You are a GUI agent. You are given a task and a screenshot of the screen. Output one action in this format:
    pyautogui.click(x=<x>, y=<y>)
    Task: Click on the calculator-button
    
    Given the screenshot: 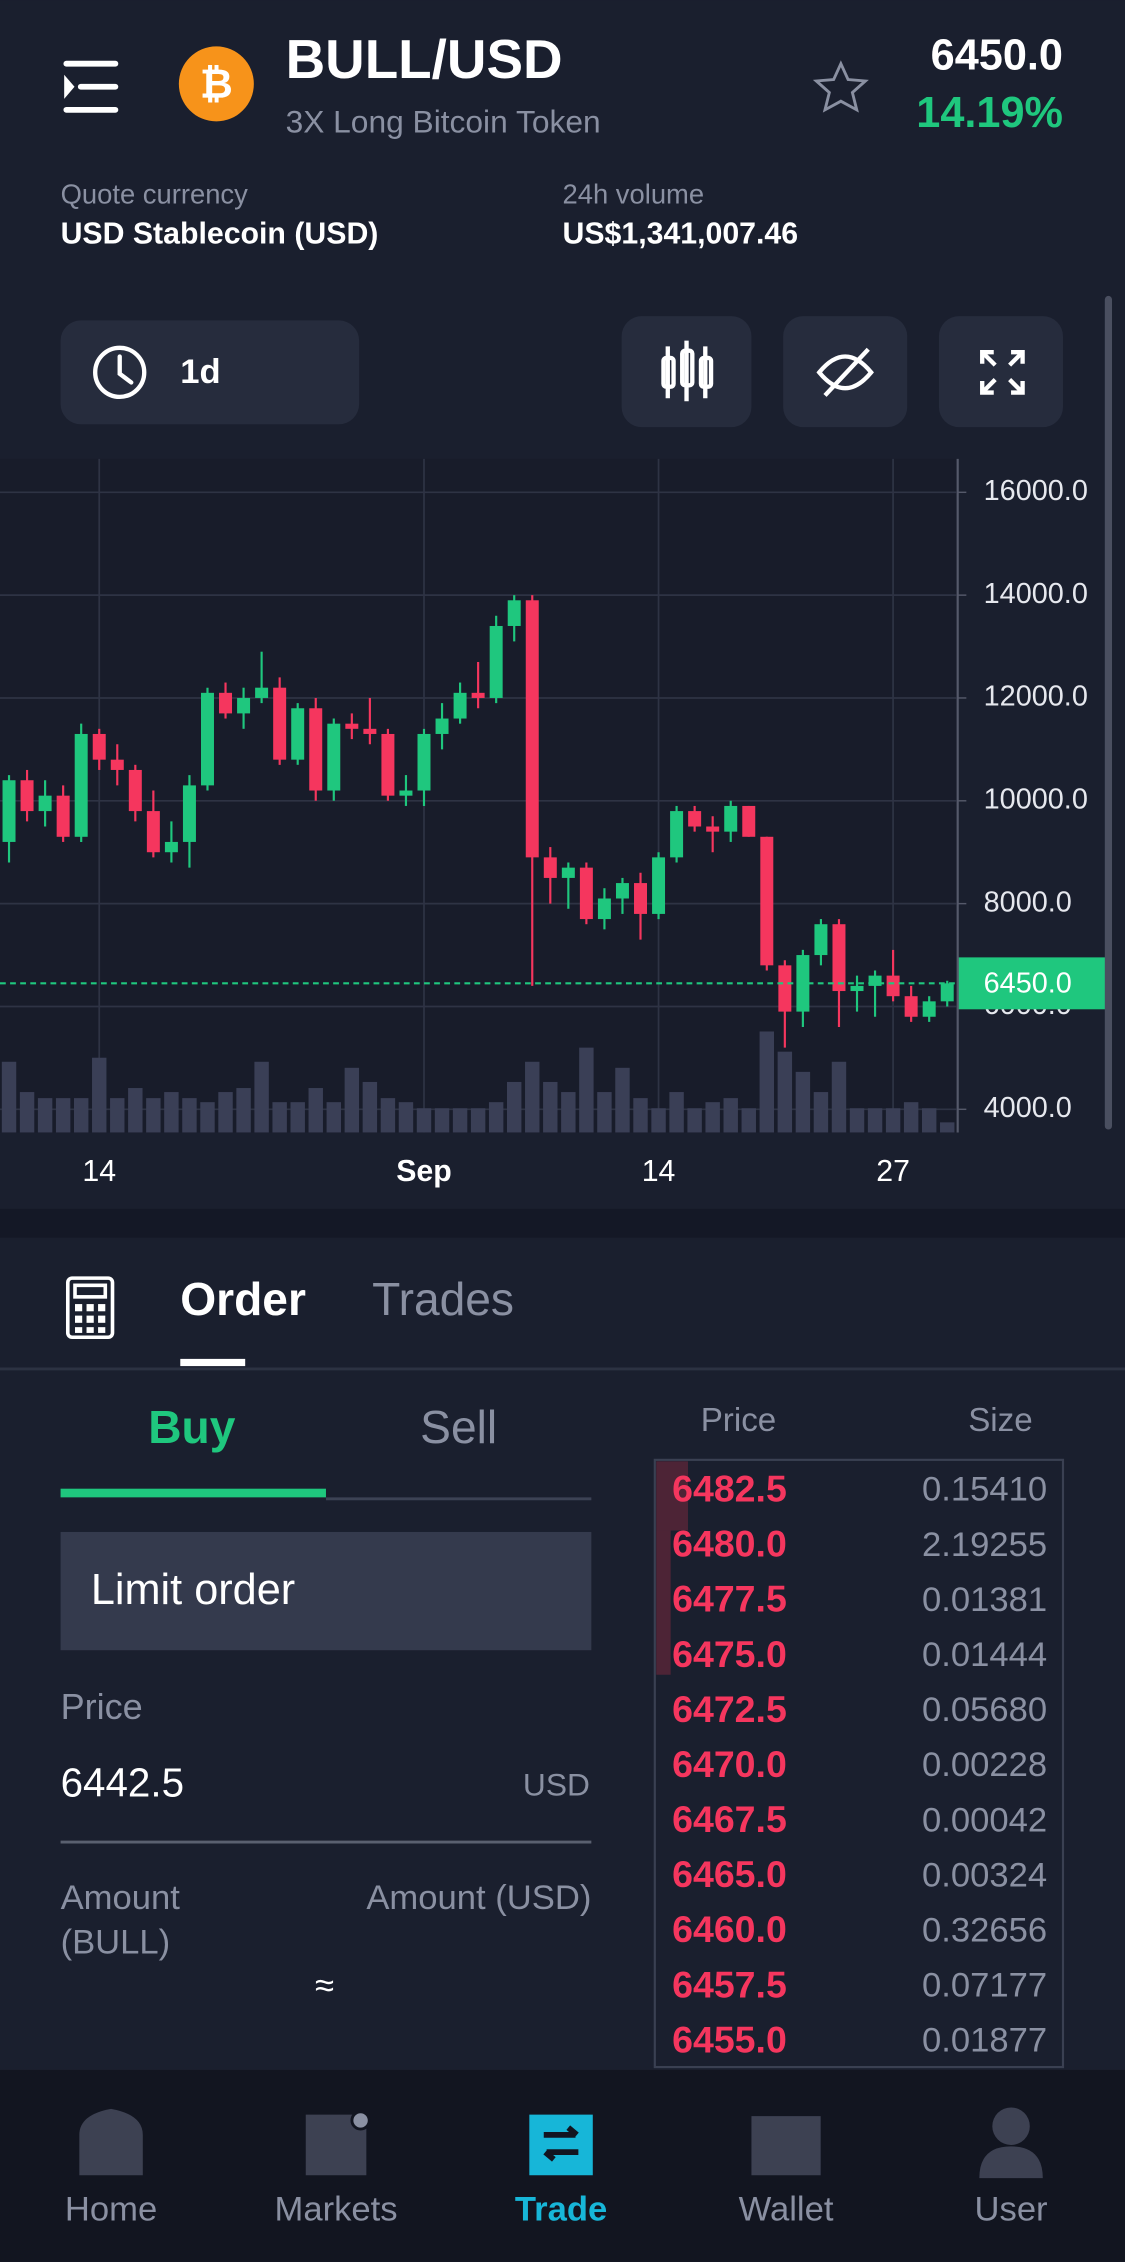 What is the action you would take?
    pyautogui.click(x=90, y=1308)
    